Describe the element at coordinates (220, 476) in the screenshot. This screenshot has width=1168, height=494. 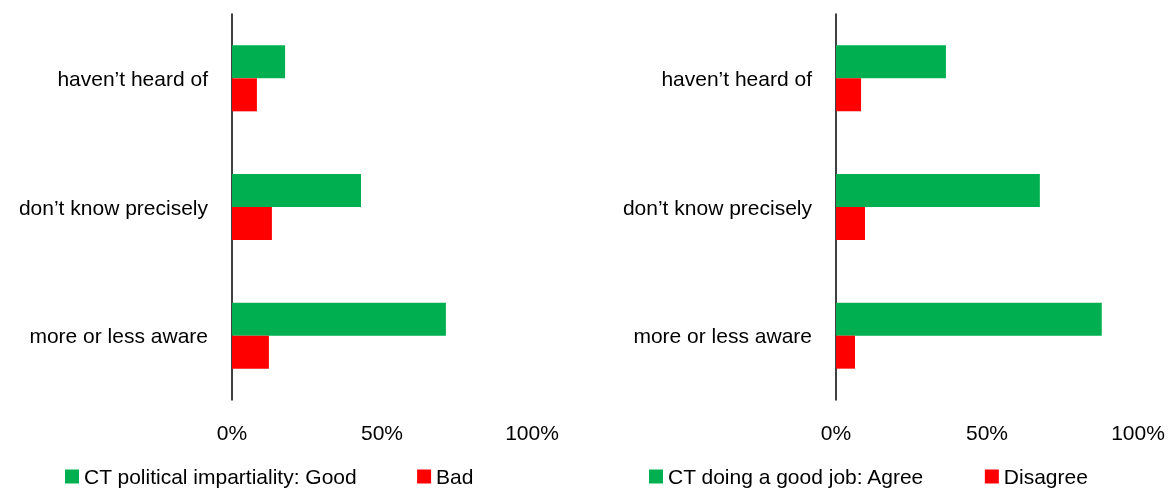
I see `legend-label: CT political impartiality: Good` at that location.